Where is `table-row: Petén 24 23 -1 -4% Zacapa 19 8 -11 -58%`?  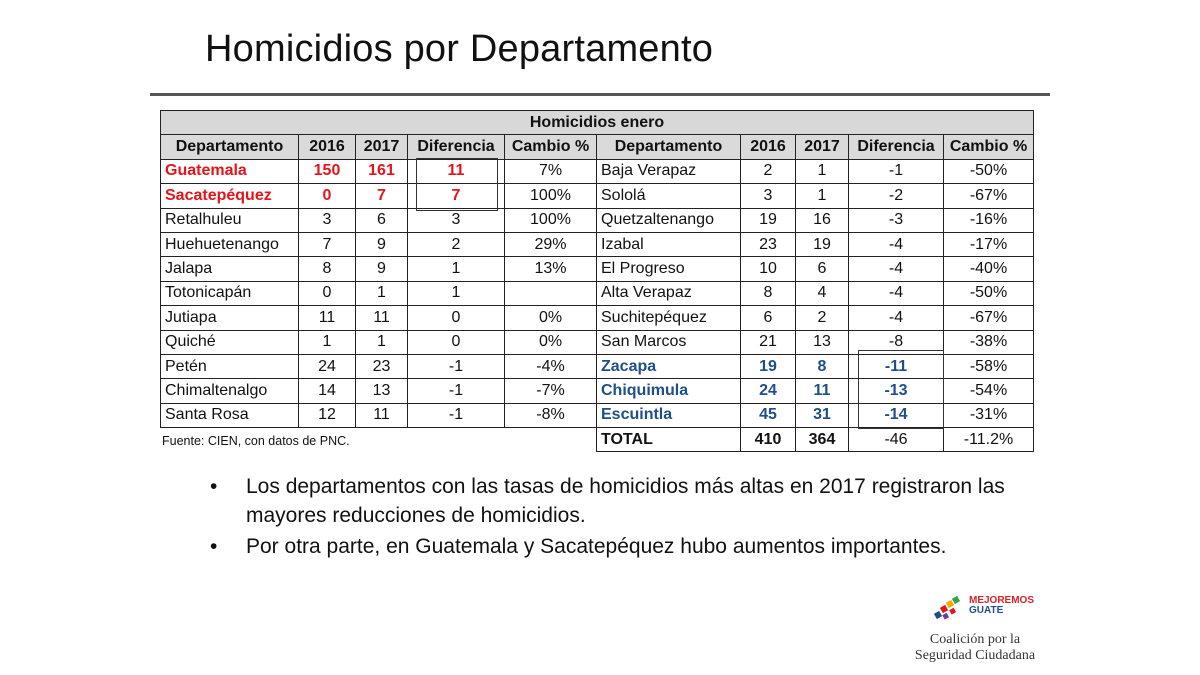 table-row: Petén 24 23 -1 -4% Zacapa 19 8 -11 -58% is located at coordinates (597, 366).